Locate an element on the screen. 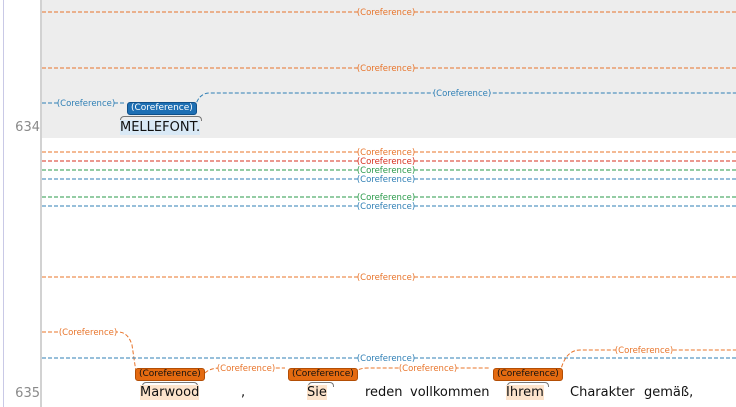  coreference-arc-14-label-bg is located at coordinates (246, 368).